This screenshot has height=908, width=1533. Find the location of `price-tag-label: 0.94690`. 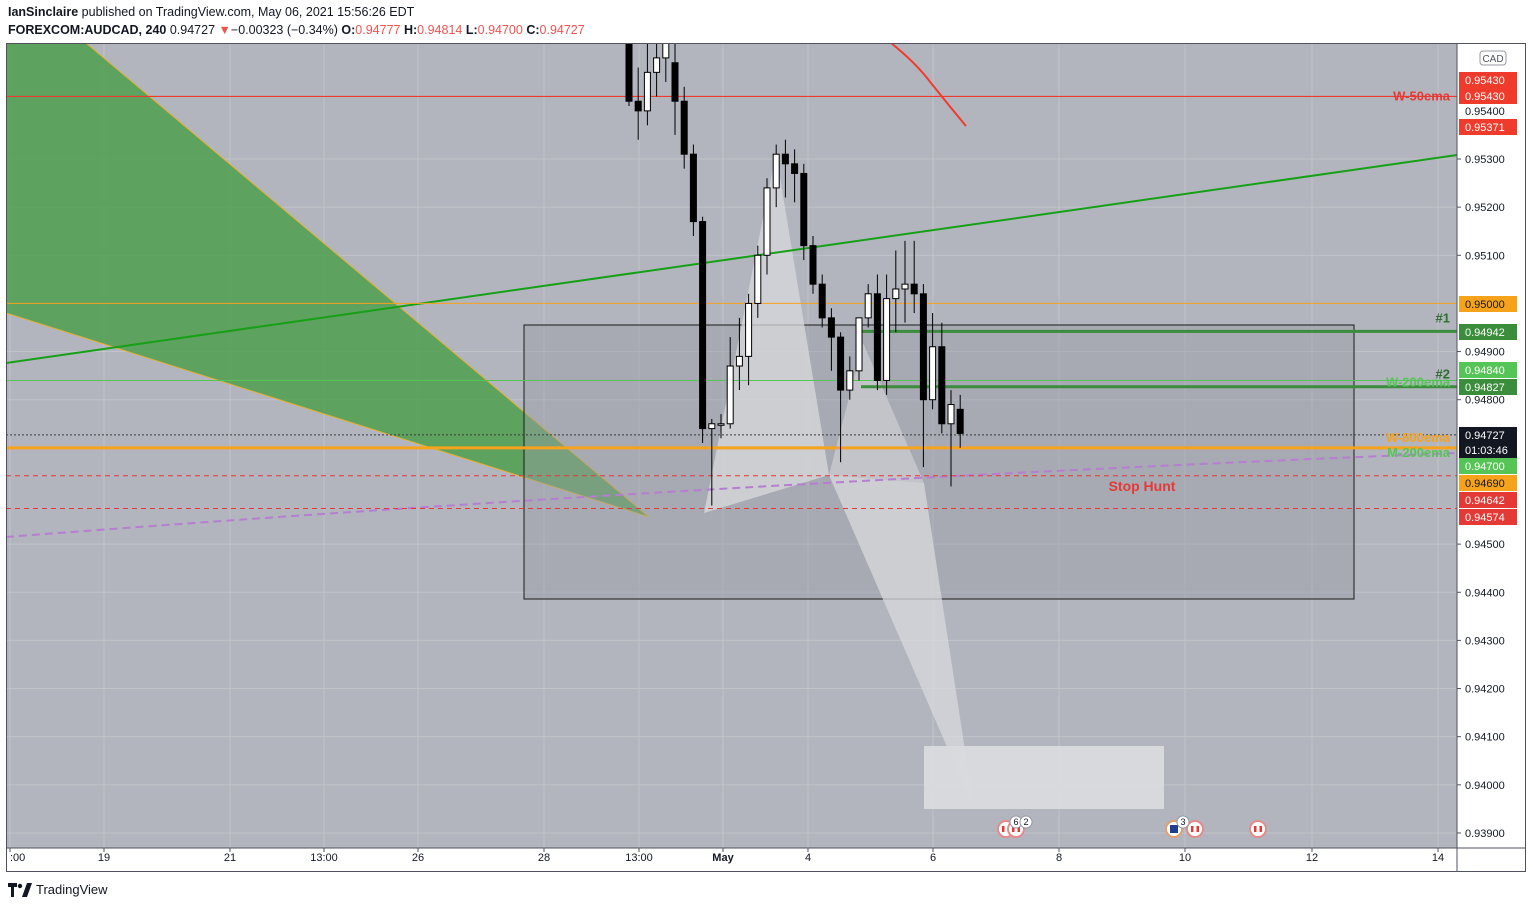

price-tag-label: 0.94690 is located at coordinates (1485, 484).